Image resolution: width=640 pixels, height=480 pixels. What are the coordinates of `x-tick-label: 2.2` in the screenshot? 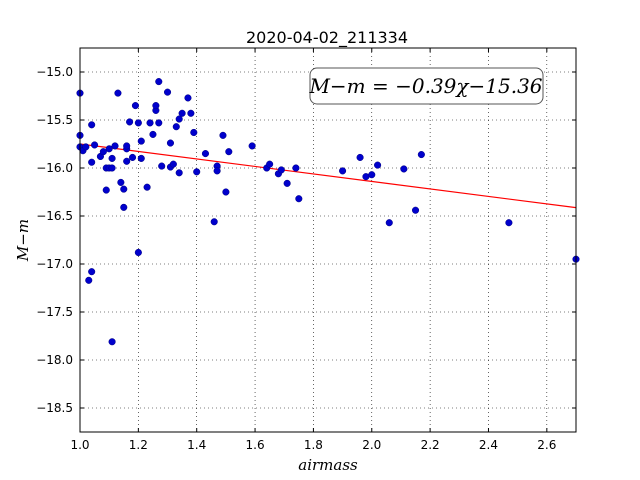 It's located at (430, 445).